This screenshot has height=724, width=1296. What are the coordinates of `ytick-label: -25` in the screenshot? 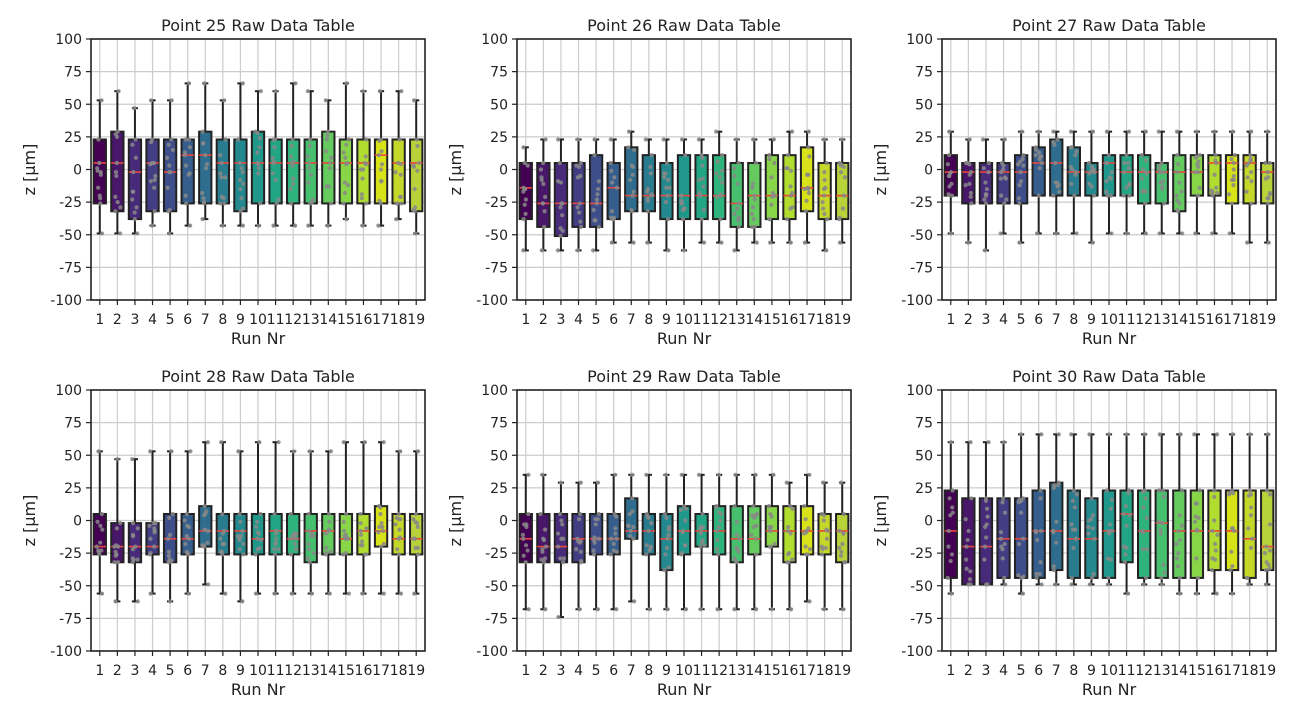 It's located at (70, 554).